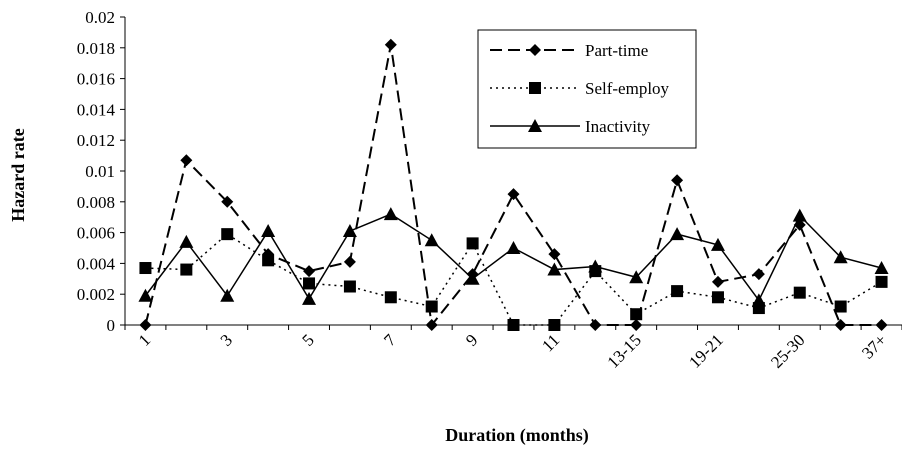 Image resolution: width=902 pixels, height=449 pixels. I want to click on legend-marker-part-time, so click(535, 50).